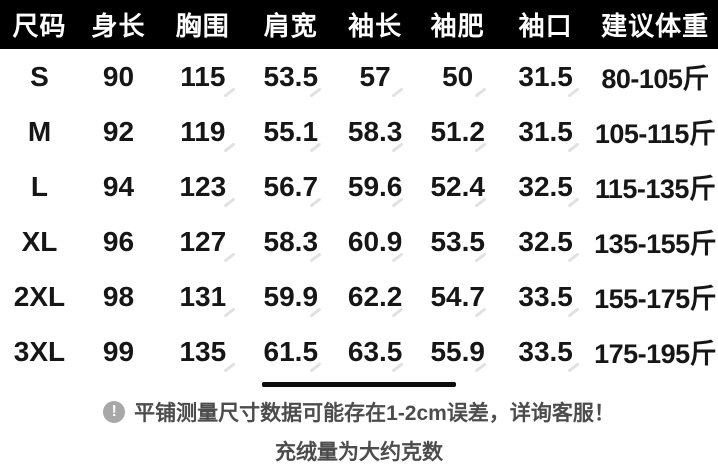 This screenshot has width=718, height=475. What do you see at coordinates (655, 244) in the screenshot?
I see `cell-weight: 135-155斤` at bounding box center [655, 244].